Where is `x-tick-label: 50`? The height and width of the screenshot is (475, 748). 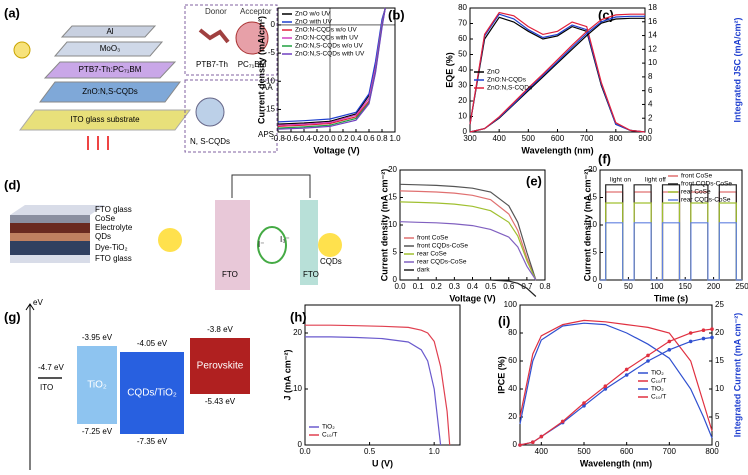
x-tick-label: 50 is located at coordinates (628, 286).